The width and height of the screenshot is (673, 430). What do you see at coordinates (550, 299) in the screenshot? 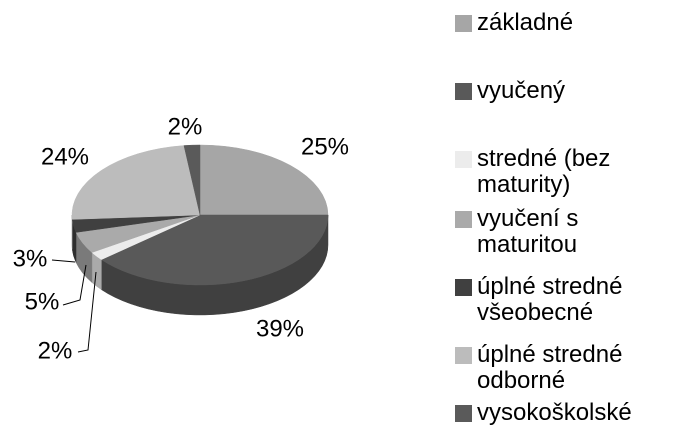
I see `legend-label: úplné stredné všeobecné` at bounding box center [550, 299].